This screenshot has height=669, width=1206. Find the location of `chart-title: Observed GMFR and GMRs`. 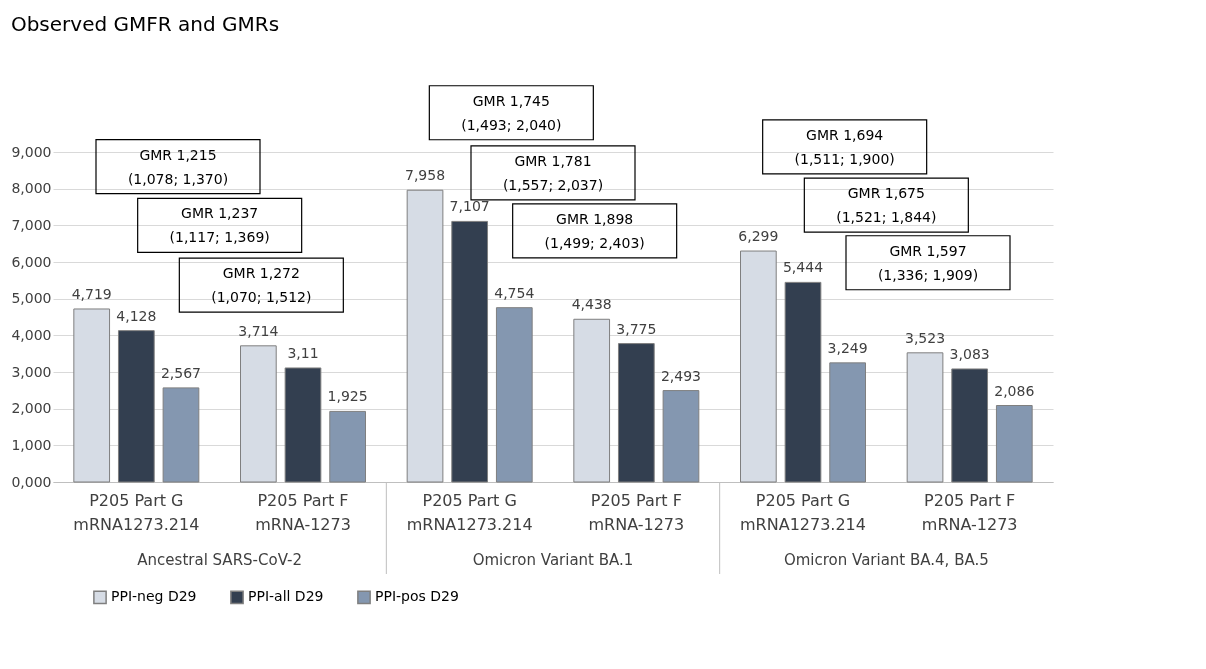

chart-title: Observed GMFR and GMRs is located at coordinates (145, 24).